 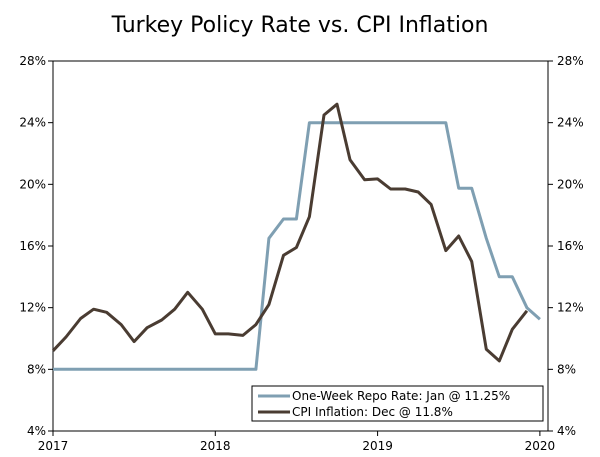 What do you see at coordinates (570, 123) in the screenshot?
I see `y-right-tick-label: 24%` at bounding box center [570, 123].